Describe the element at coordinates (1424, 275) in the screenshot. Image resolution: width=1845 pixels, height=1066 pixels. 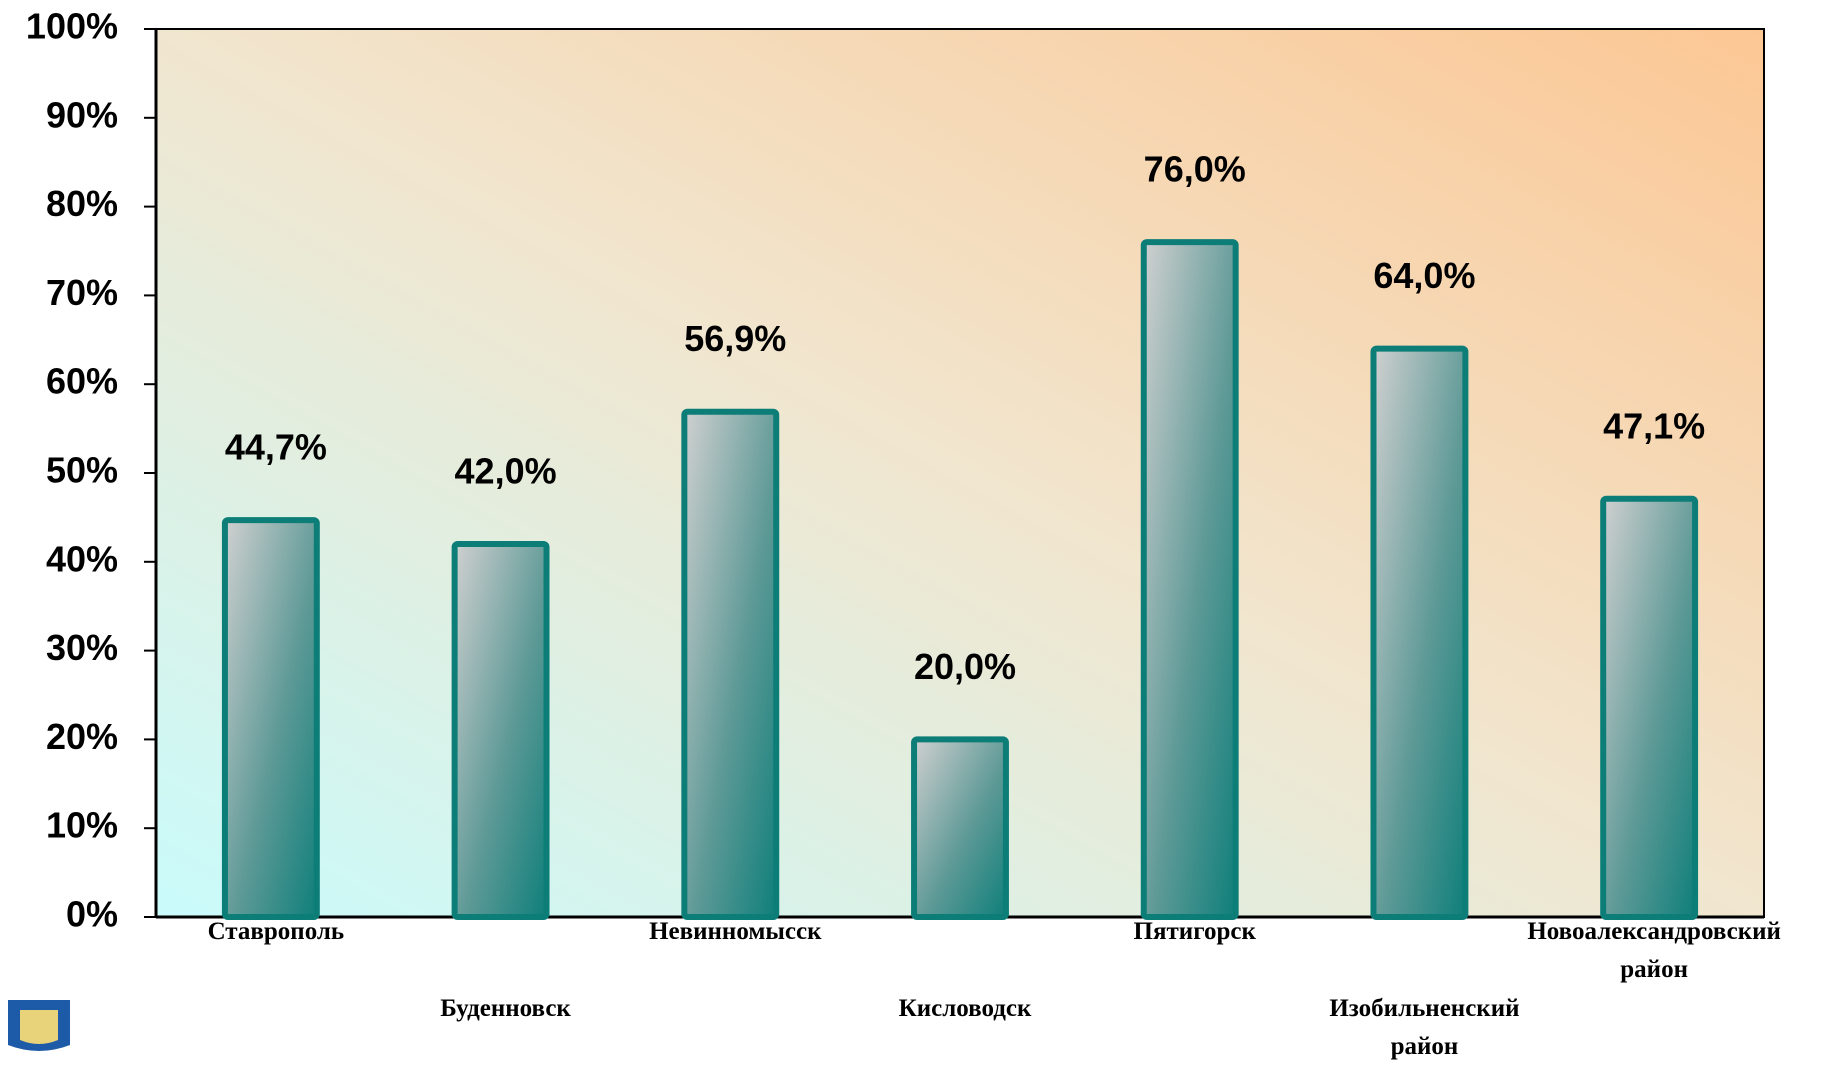
I see `value-label: 64,0%` at that location.